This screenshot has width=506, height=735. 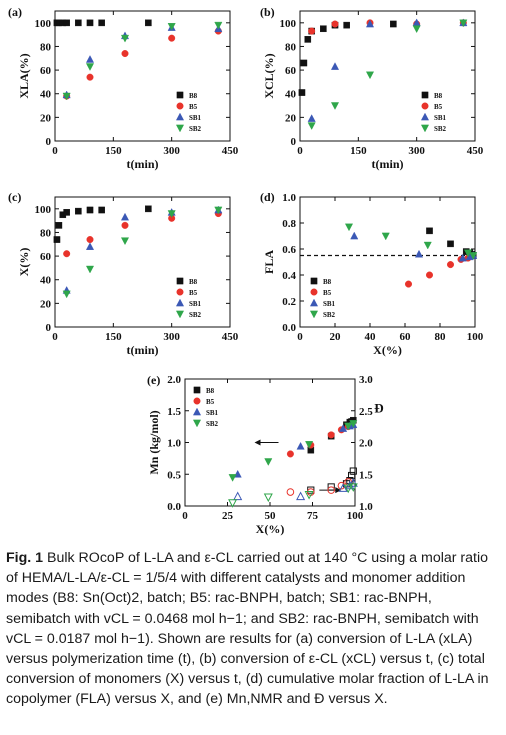 What do you see at coordinates (257, 442) in the screenshot?
I see `left-axis-arrowhead` at bounding box center [257, 442].